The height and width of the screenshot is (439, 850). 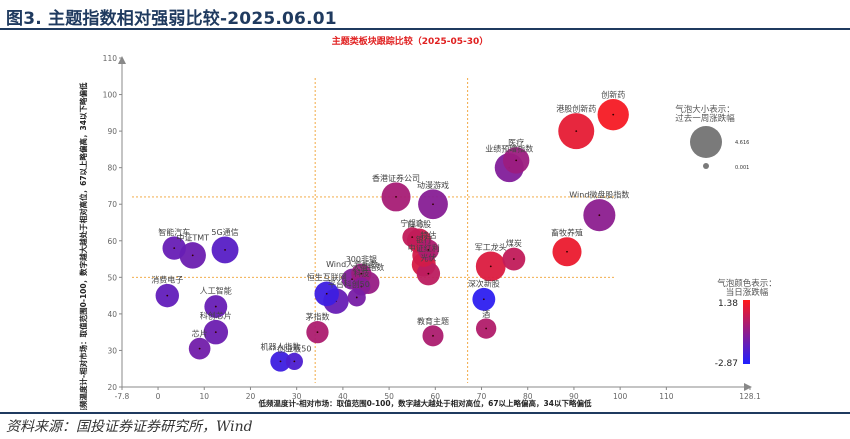 I want to click on bottom-rule, so click(x=425, y=413).